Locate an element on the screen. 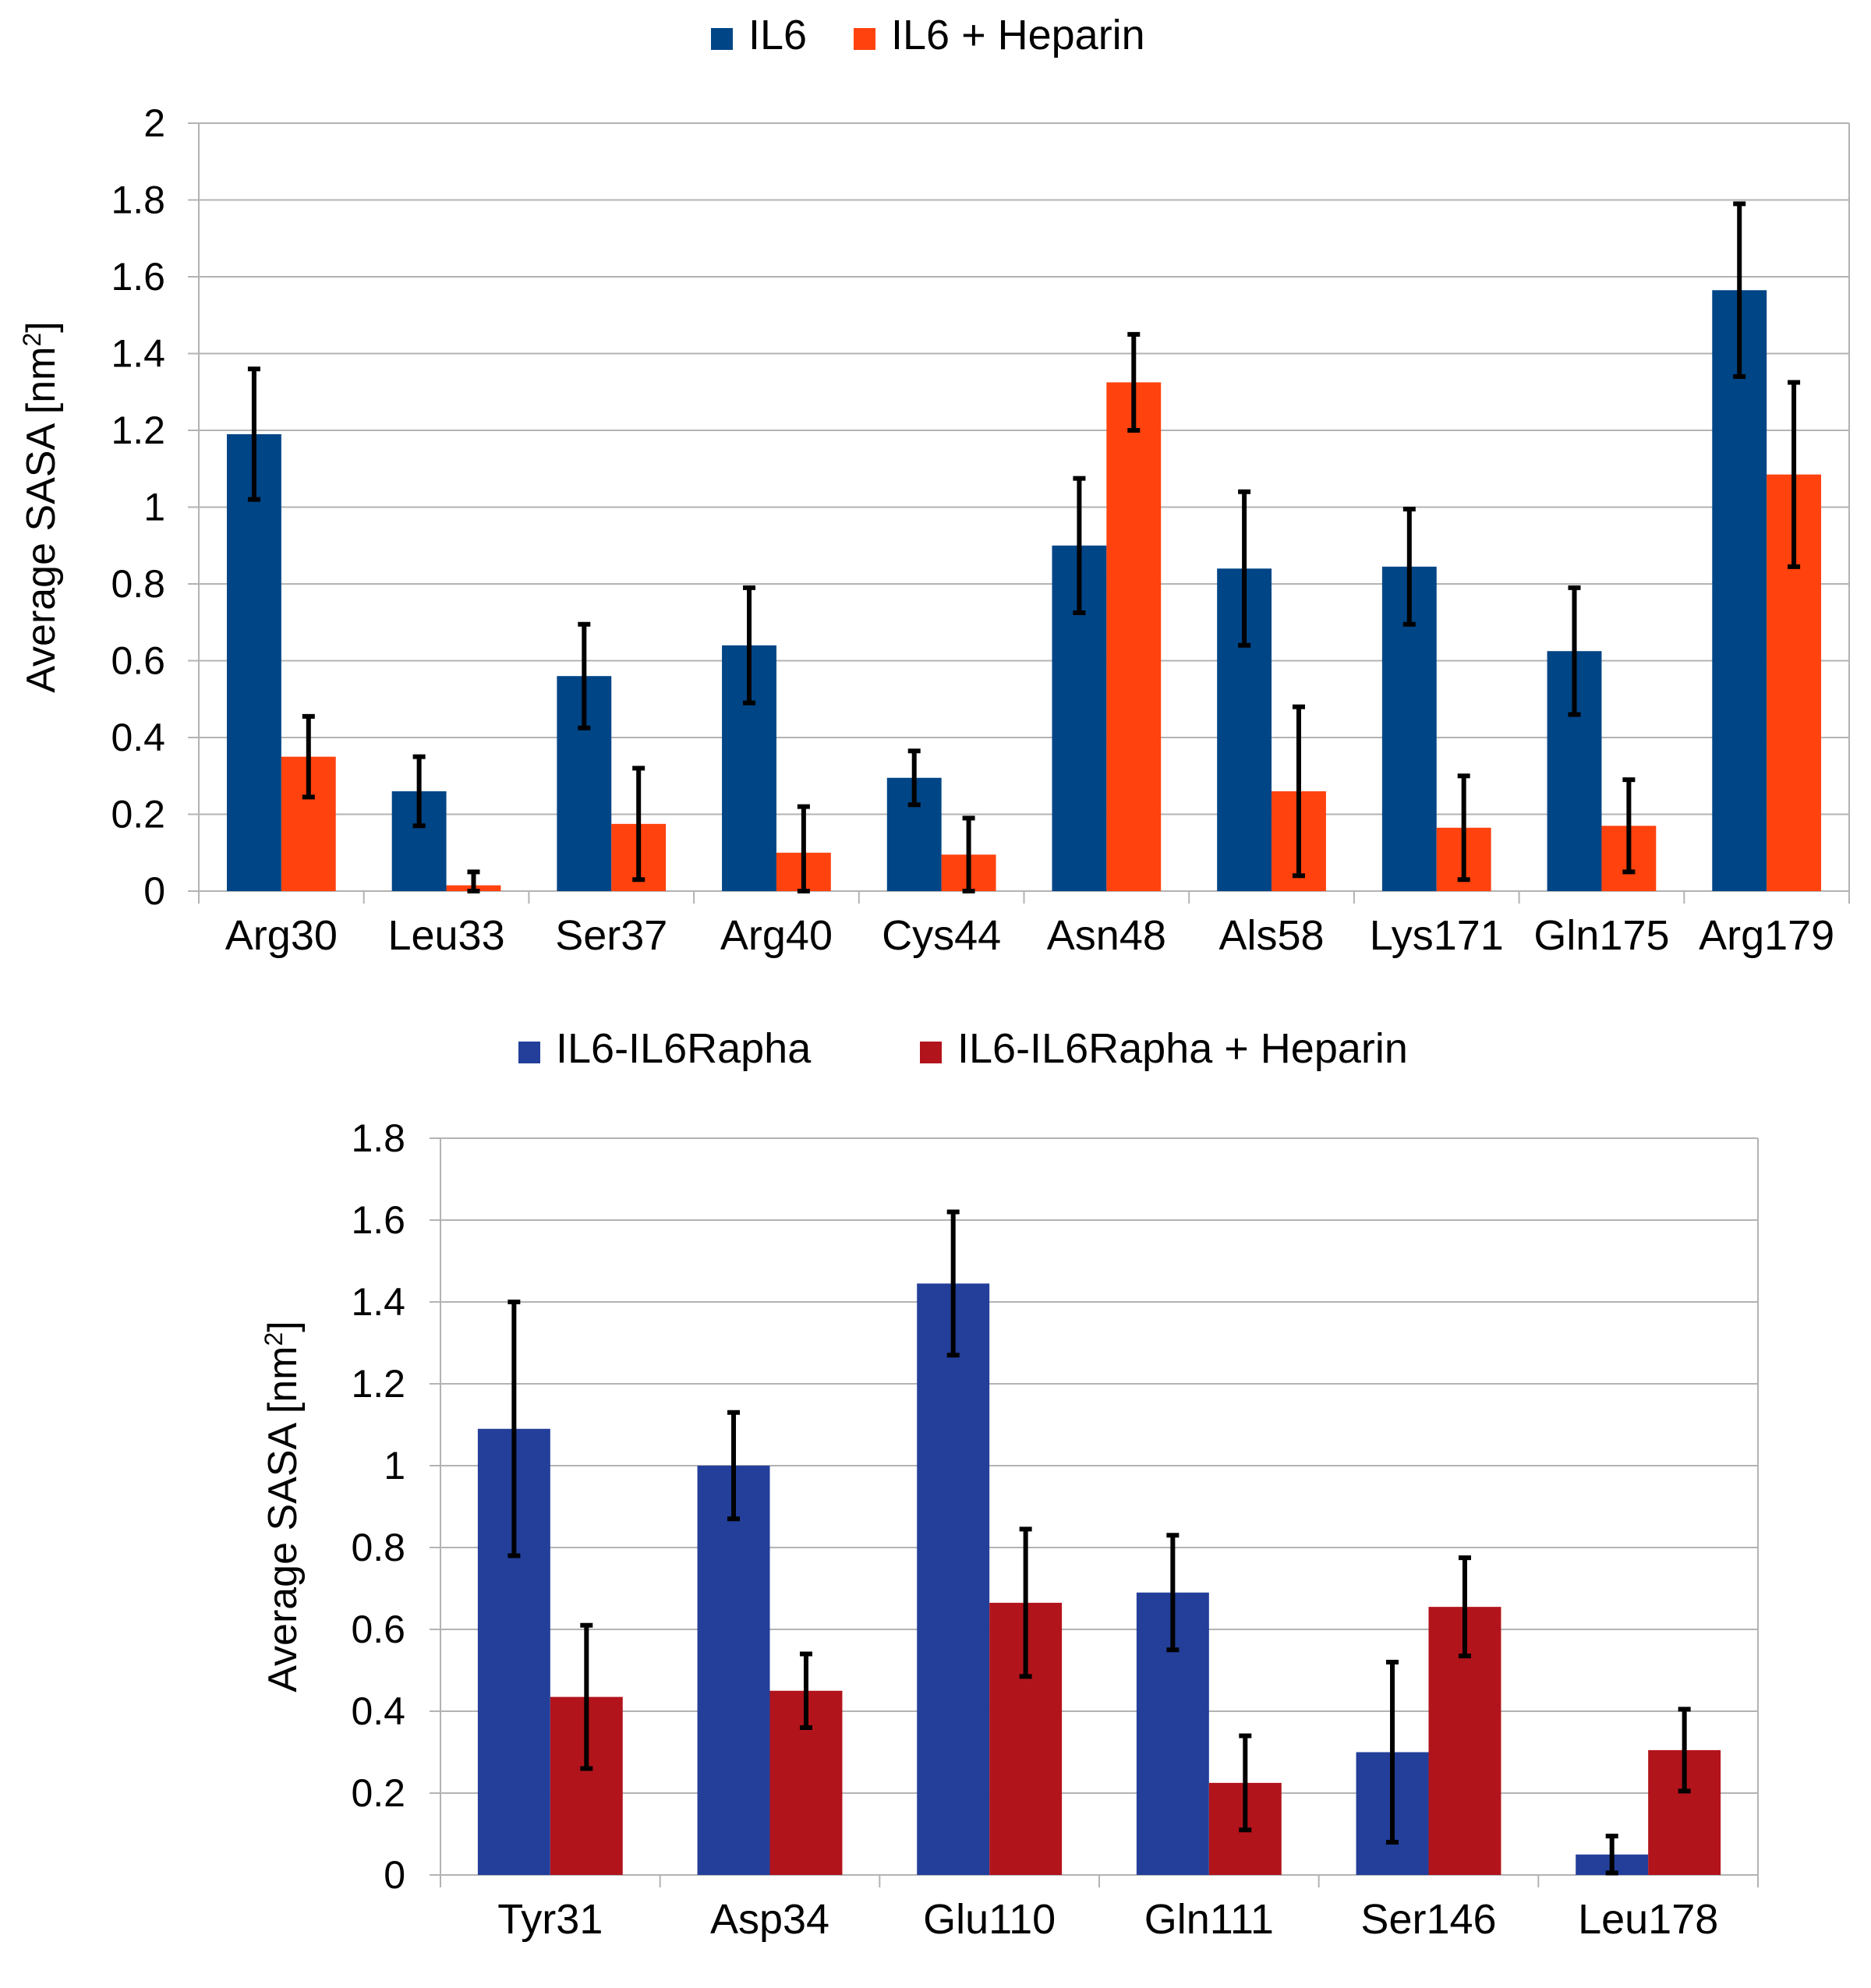  category-label: Ser146 is located at coordinates (1428, 1919).